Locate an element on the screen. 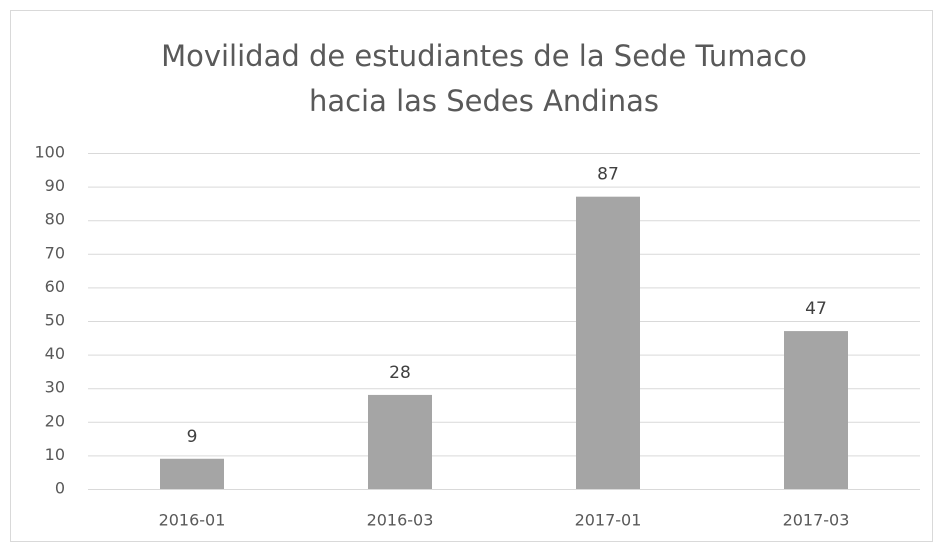 The image size is (935, 544). data-label: 87 is located at coordinates (608, 175).